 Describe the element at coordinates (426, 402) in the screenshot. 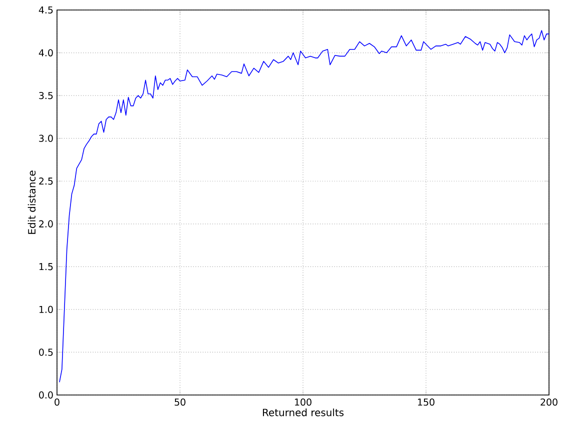

I see `x-tick-label: 150` at that location.